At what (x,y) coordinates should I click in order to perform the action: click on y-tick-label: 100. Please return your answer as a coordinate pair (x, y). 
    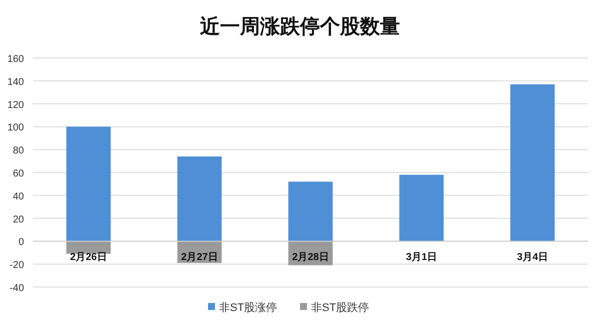
    Looking at the image, I should click on (15, 128).